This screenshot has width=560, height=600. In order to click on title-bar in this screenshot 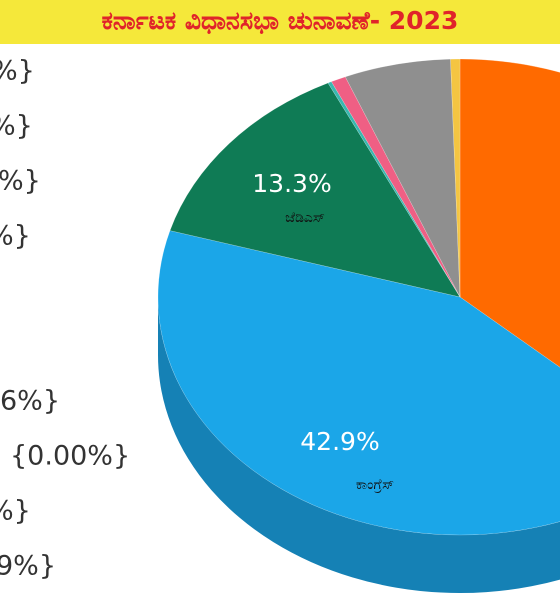, I will do `click(280, 22)`.